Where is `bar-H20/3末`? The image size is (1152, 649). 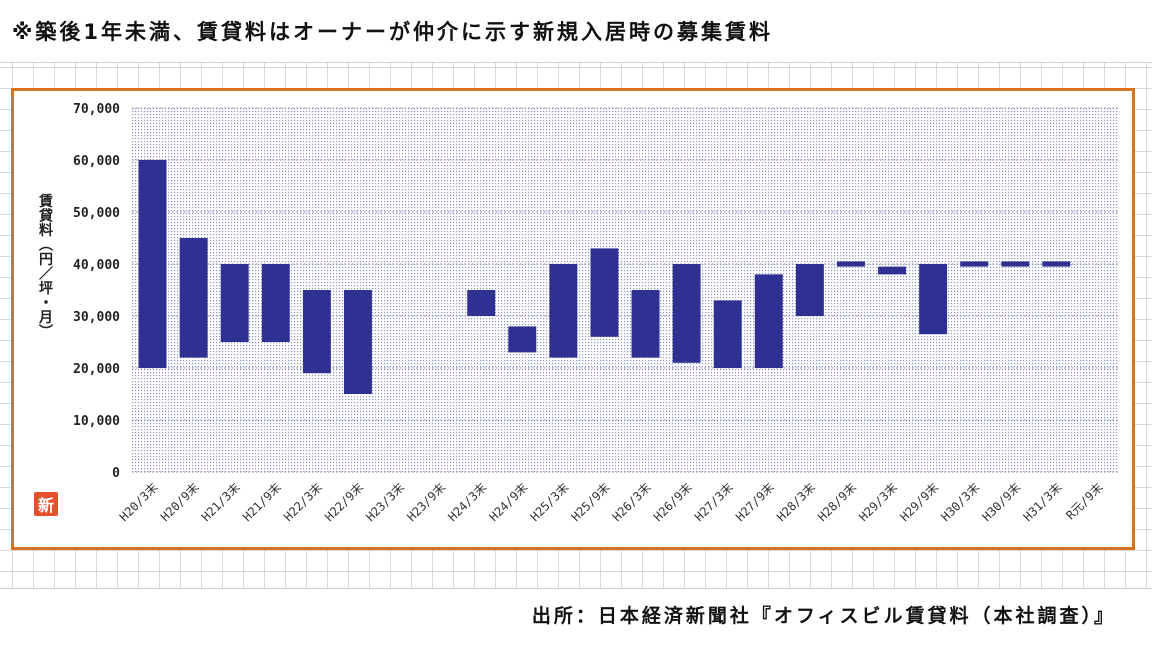
bar-H20/3末 is located at coordinates (152, 264).